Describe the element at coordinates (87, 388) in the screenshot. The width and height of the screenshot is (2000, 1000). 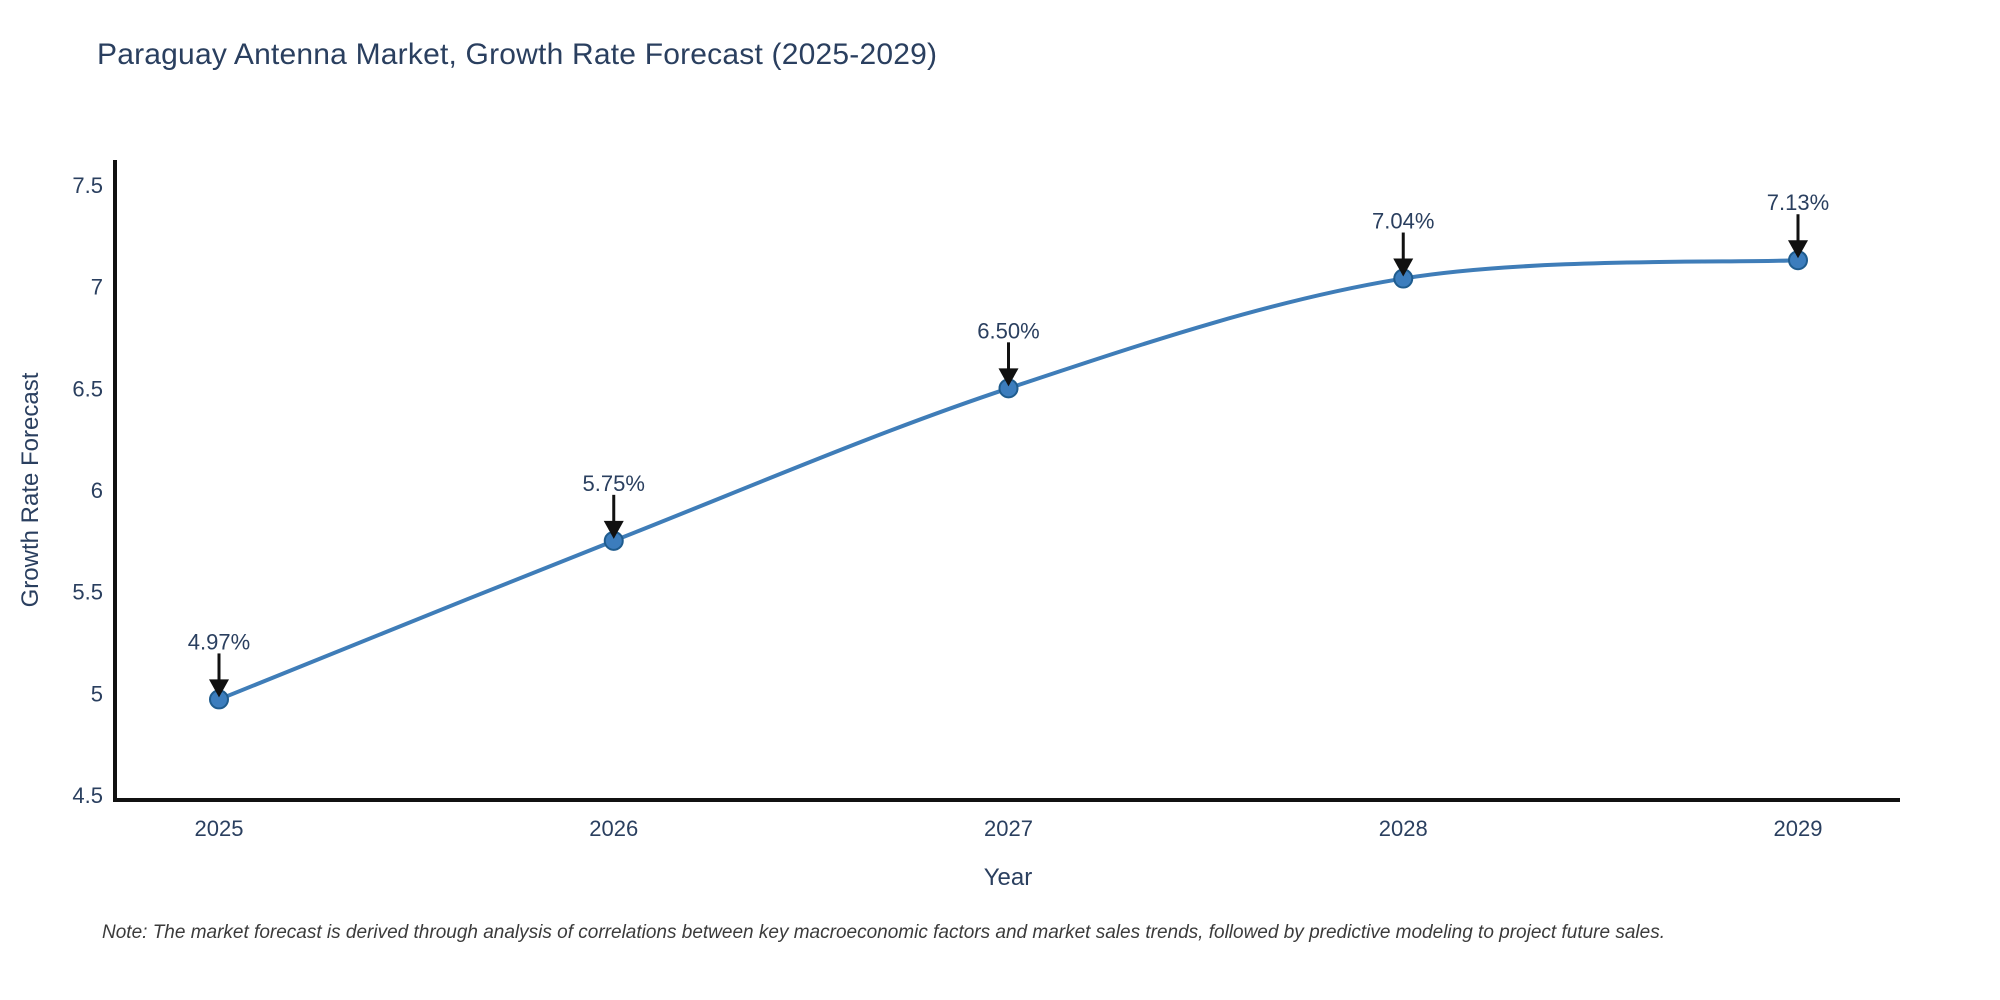
I see `y-tick-label: 6.5` at that location.